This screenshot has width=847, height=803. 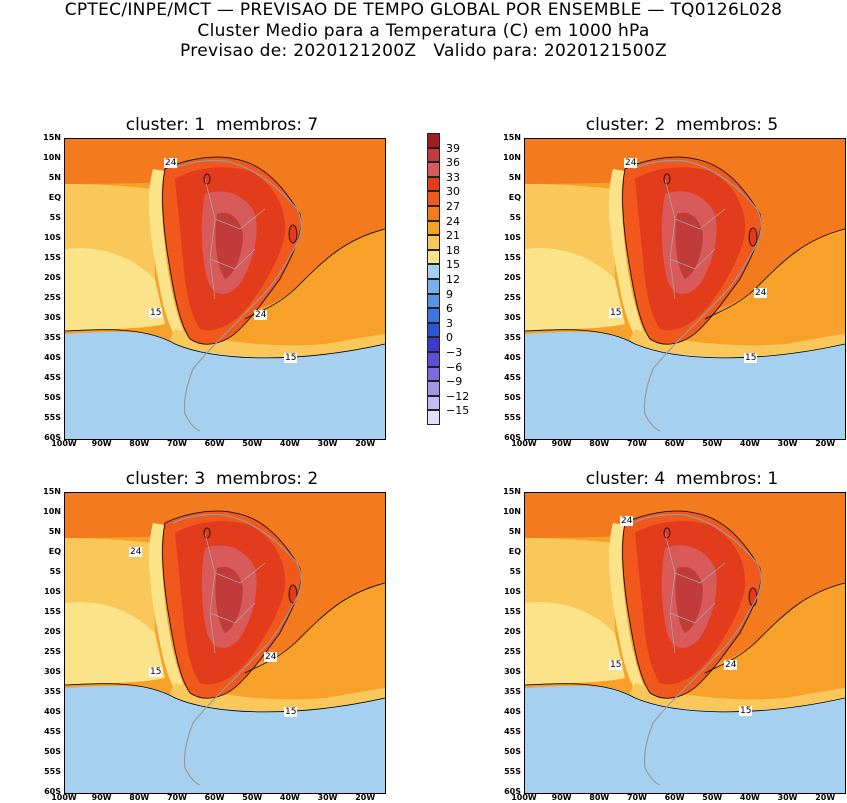 What do you see at coordinates (449, 294) in the screenshot?
I see `colorbar-label: 9` at bounding box center [449, 294].